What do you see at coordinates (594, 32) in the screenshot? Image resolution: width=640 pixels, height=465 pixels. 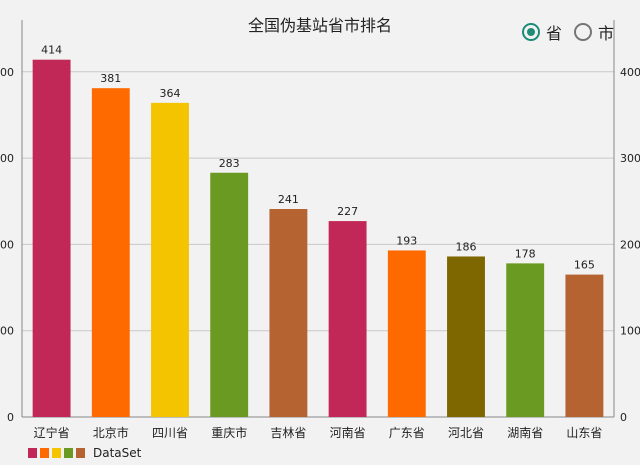 I see `radio-city: 市` at bounding box center [594, 32].